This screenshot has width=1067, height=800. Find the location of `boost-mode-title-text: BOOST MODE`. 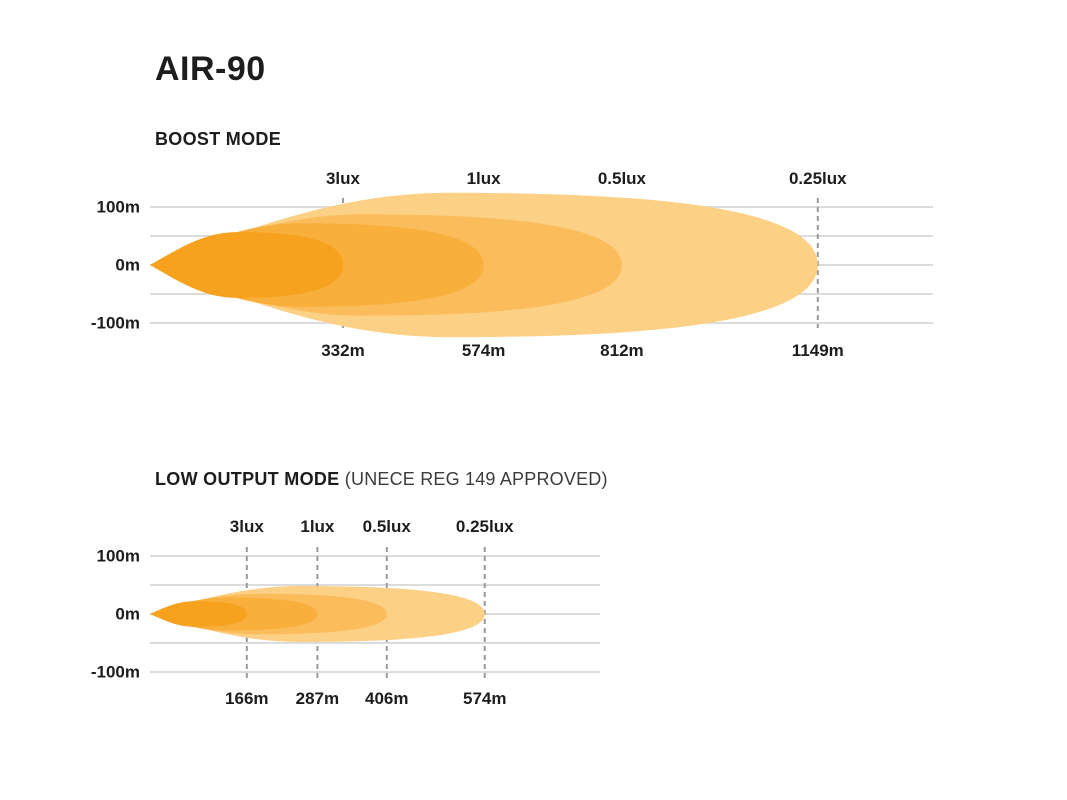

boost-mode-title-text: BOOST MODE is located at coordinates (218, 139).